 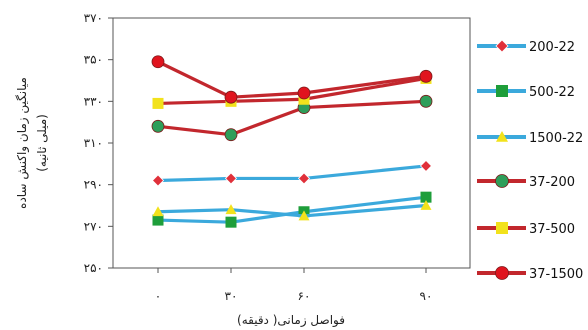 I want to click on x-tick-label: ۳۰, so click(x=231, y=296).